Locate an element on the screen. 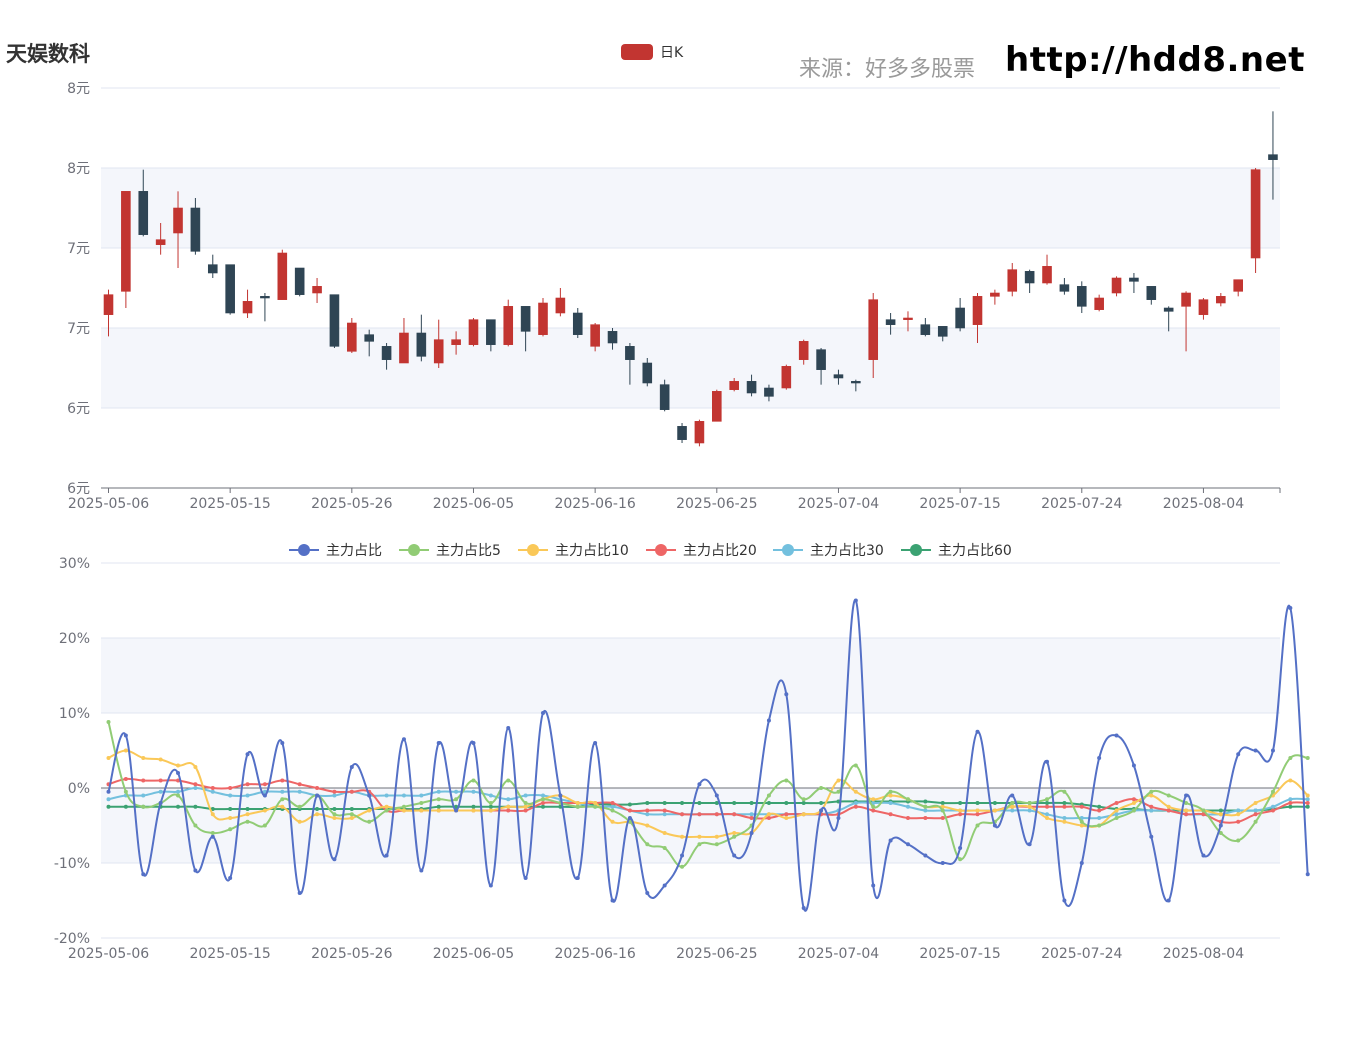 Image resolution: width=1367 pixels, height=1037 pixels. ratio-x-tick-label: 2025-06-25 is located at coordinates (716, 954).